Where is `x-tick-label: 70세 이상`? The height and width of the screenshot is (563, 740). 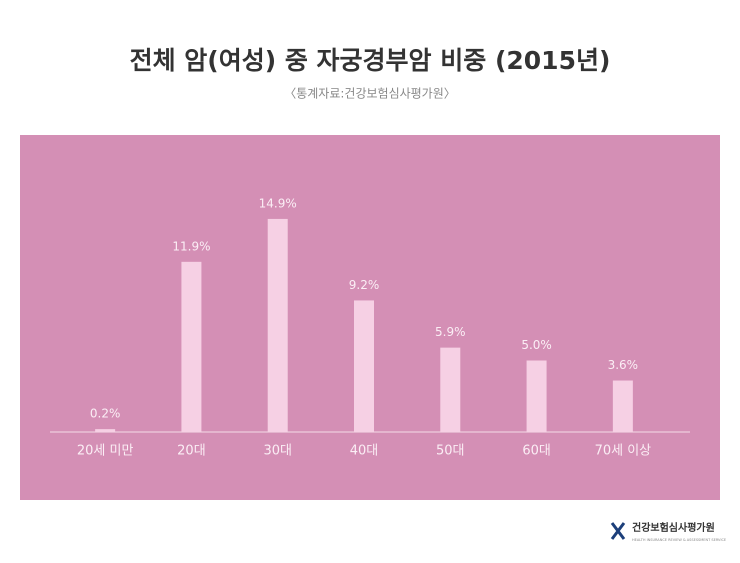
x-tick-label: 70세 이상 is located at coordinates (623, 451).